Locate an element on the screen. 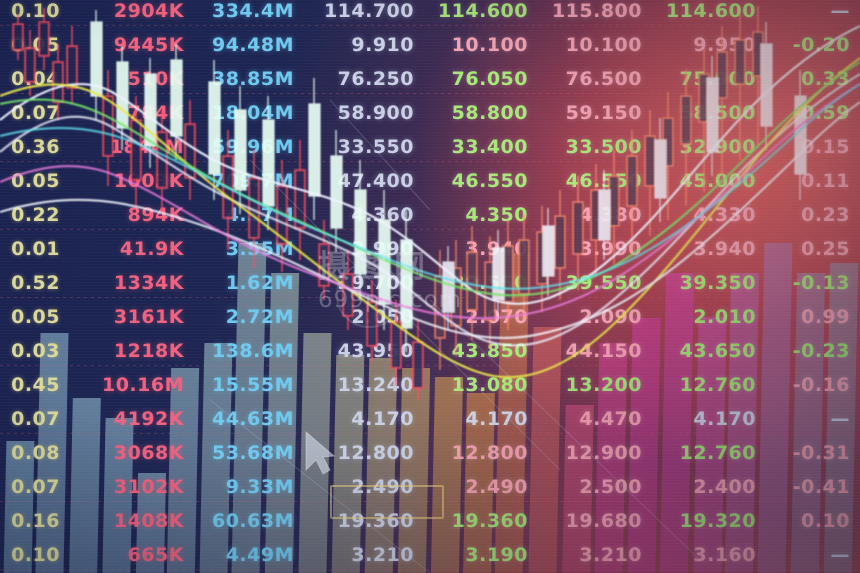 Image resolution: width=860 pixels, height=573 pixels. cell-change: 0.10 is located at coordinates (804, 521).